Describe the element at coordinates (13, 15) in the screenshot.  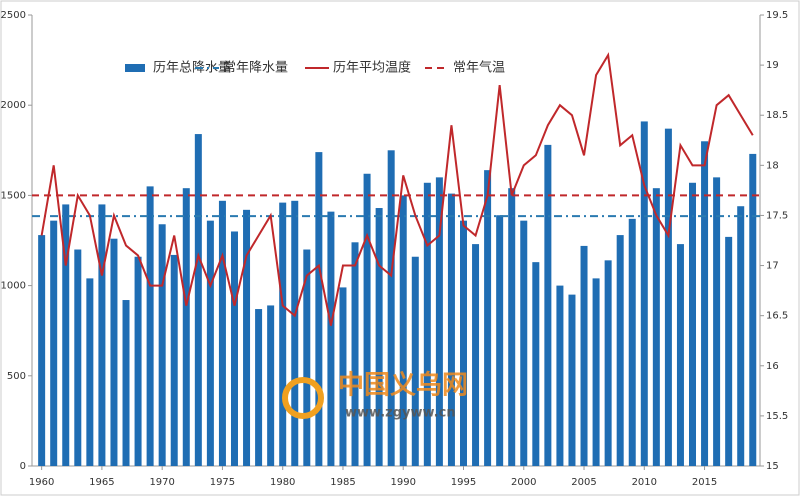
I see `y-tick-label: 2500` at that location.